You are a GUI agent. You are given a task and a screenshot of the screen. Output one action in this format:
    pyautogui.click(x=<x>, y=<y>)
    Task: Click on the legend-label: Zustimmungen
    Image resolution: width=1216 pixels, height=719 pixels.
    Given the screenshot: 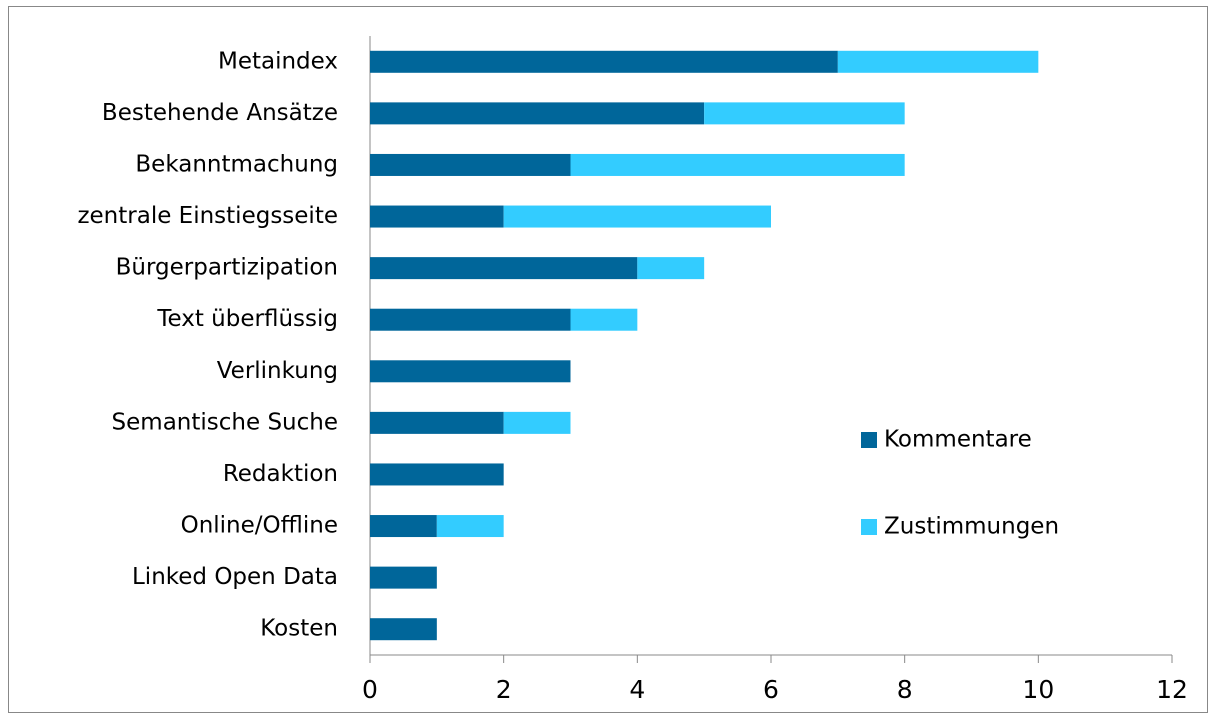 What is the action you would take?
    pyautogui.click(x=971, y=527)
    